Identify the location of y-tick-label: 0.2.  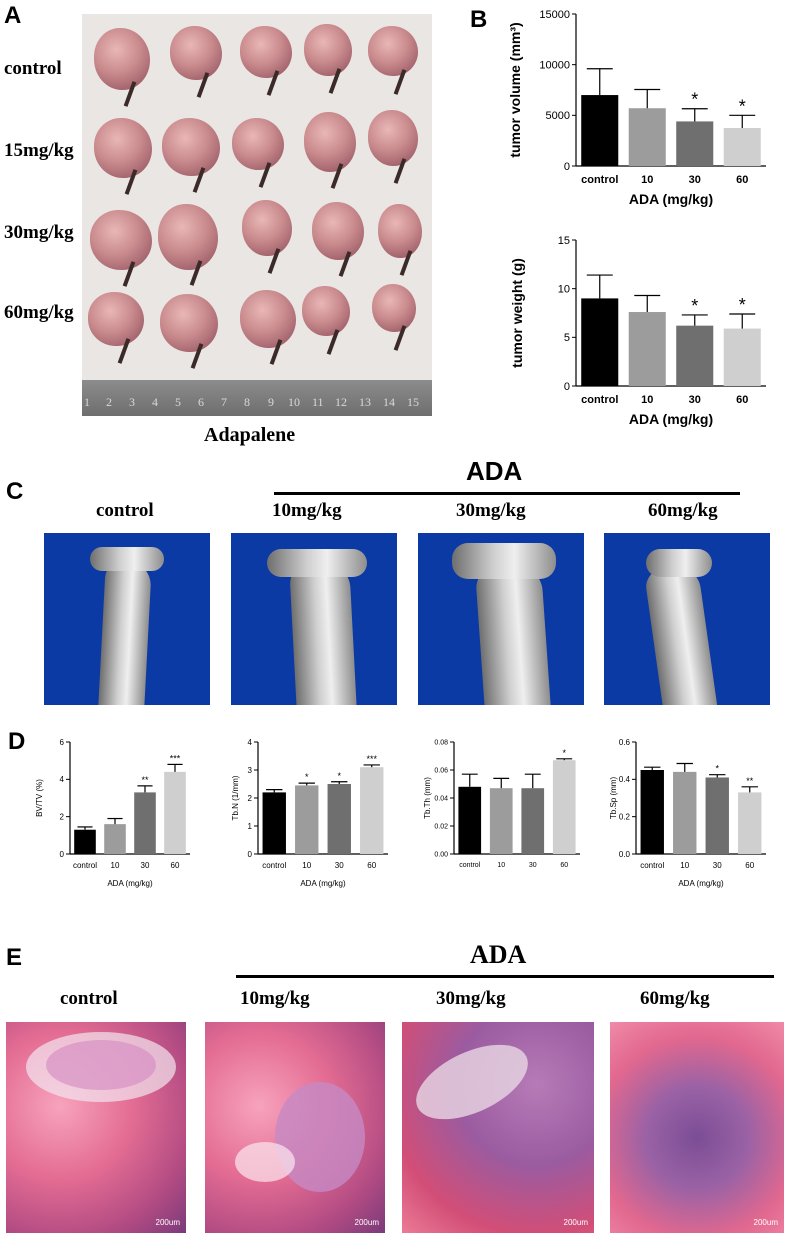
(625, 816).